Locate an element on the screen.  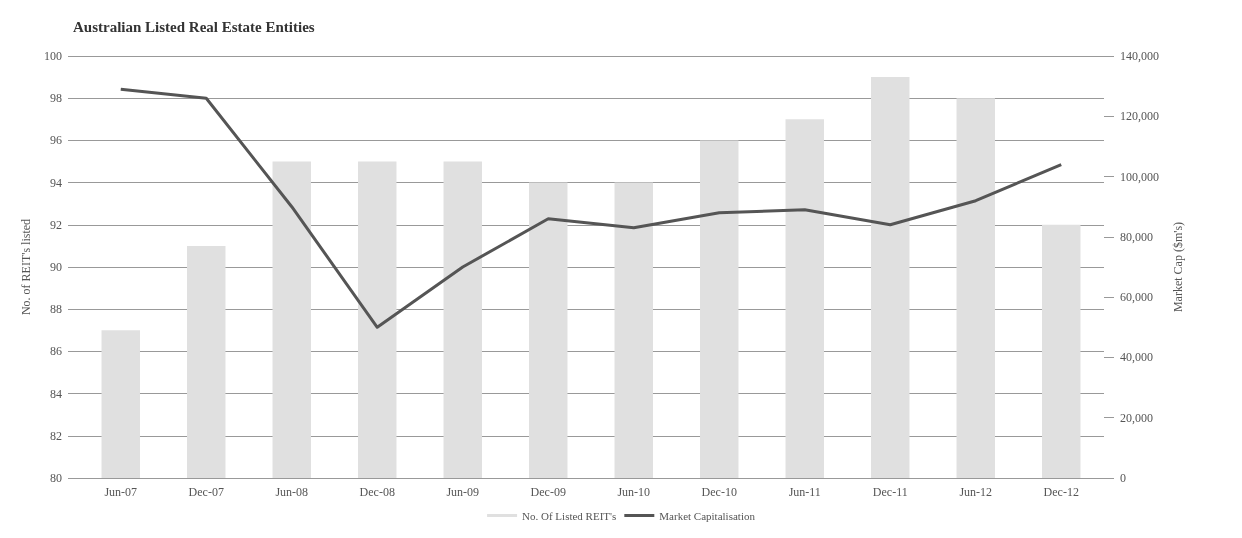
y2-tick-label: 40,000 is located at coordinates (1136, 357).